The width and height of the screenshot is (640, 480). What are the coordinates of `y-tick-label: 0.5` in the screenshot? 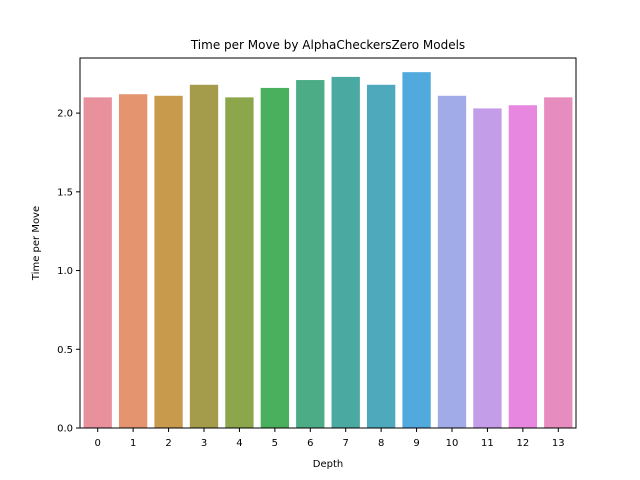 It's located at (65, 350).